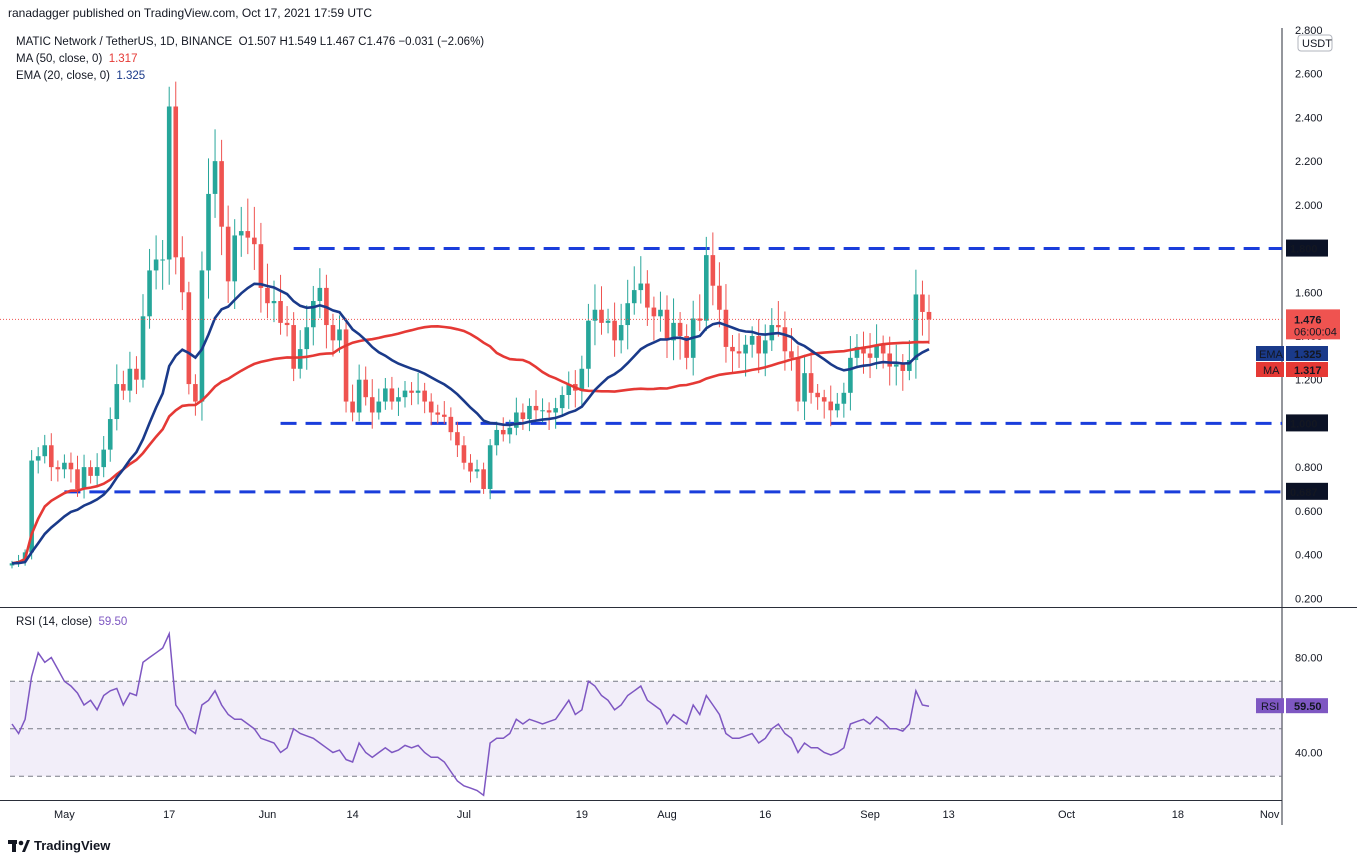  Describe the element at coordinates (113, 622) in the screenshot. I see `rsi-value: 59.50` at that location.